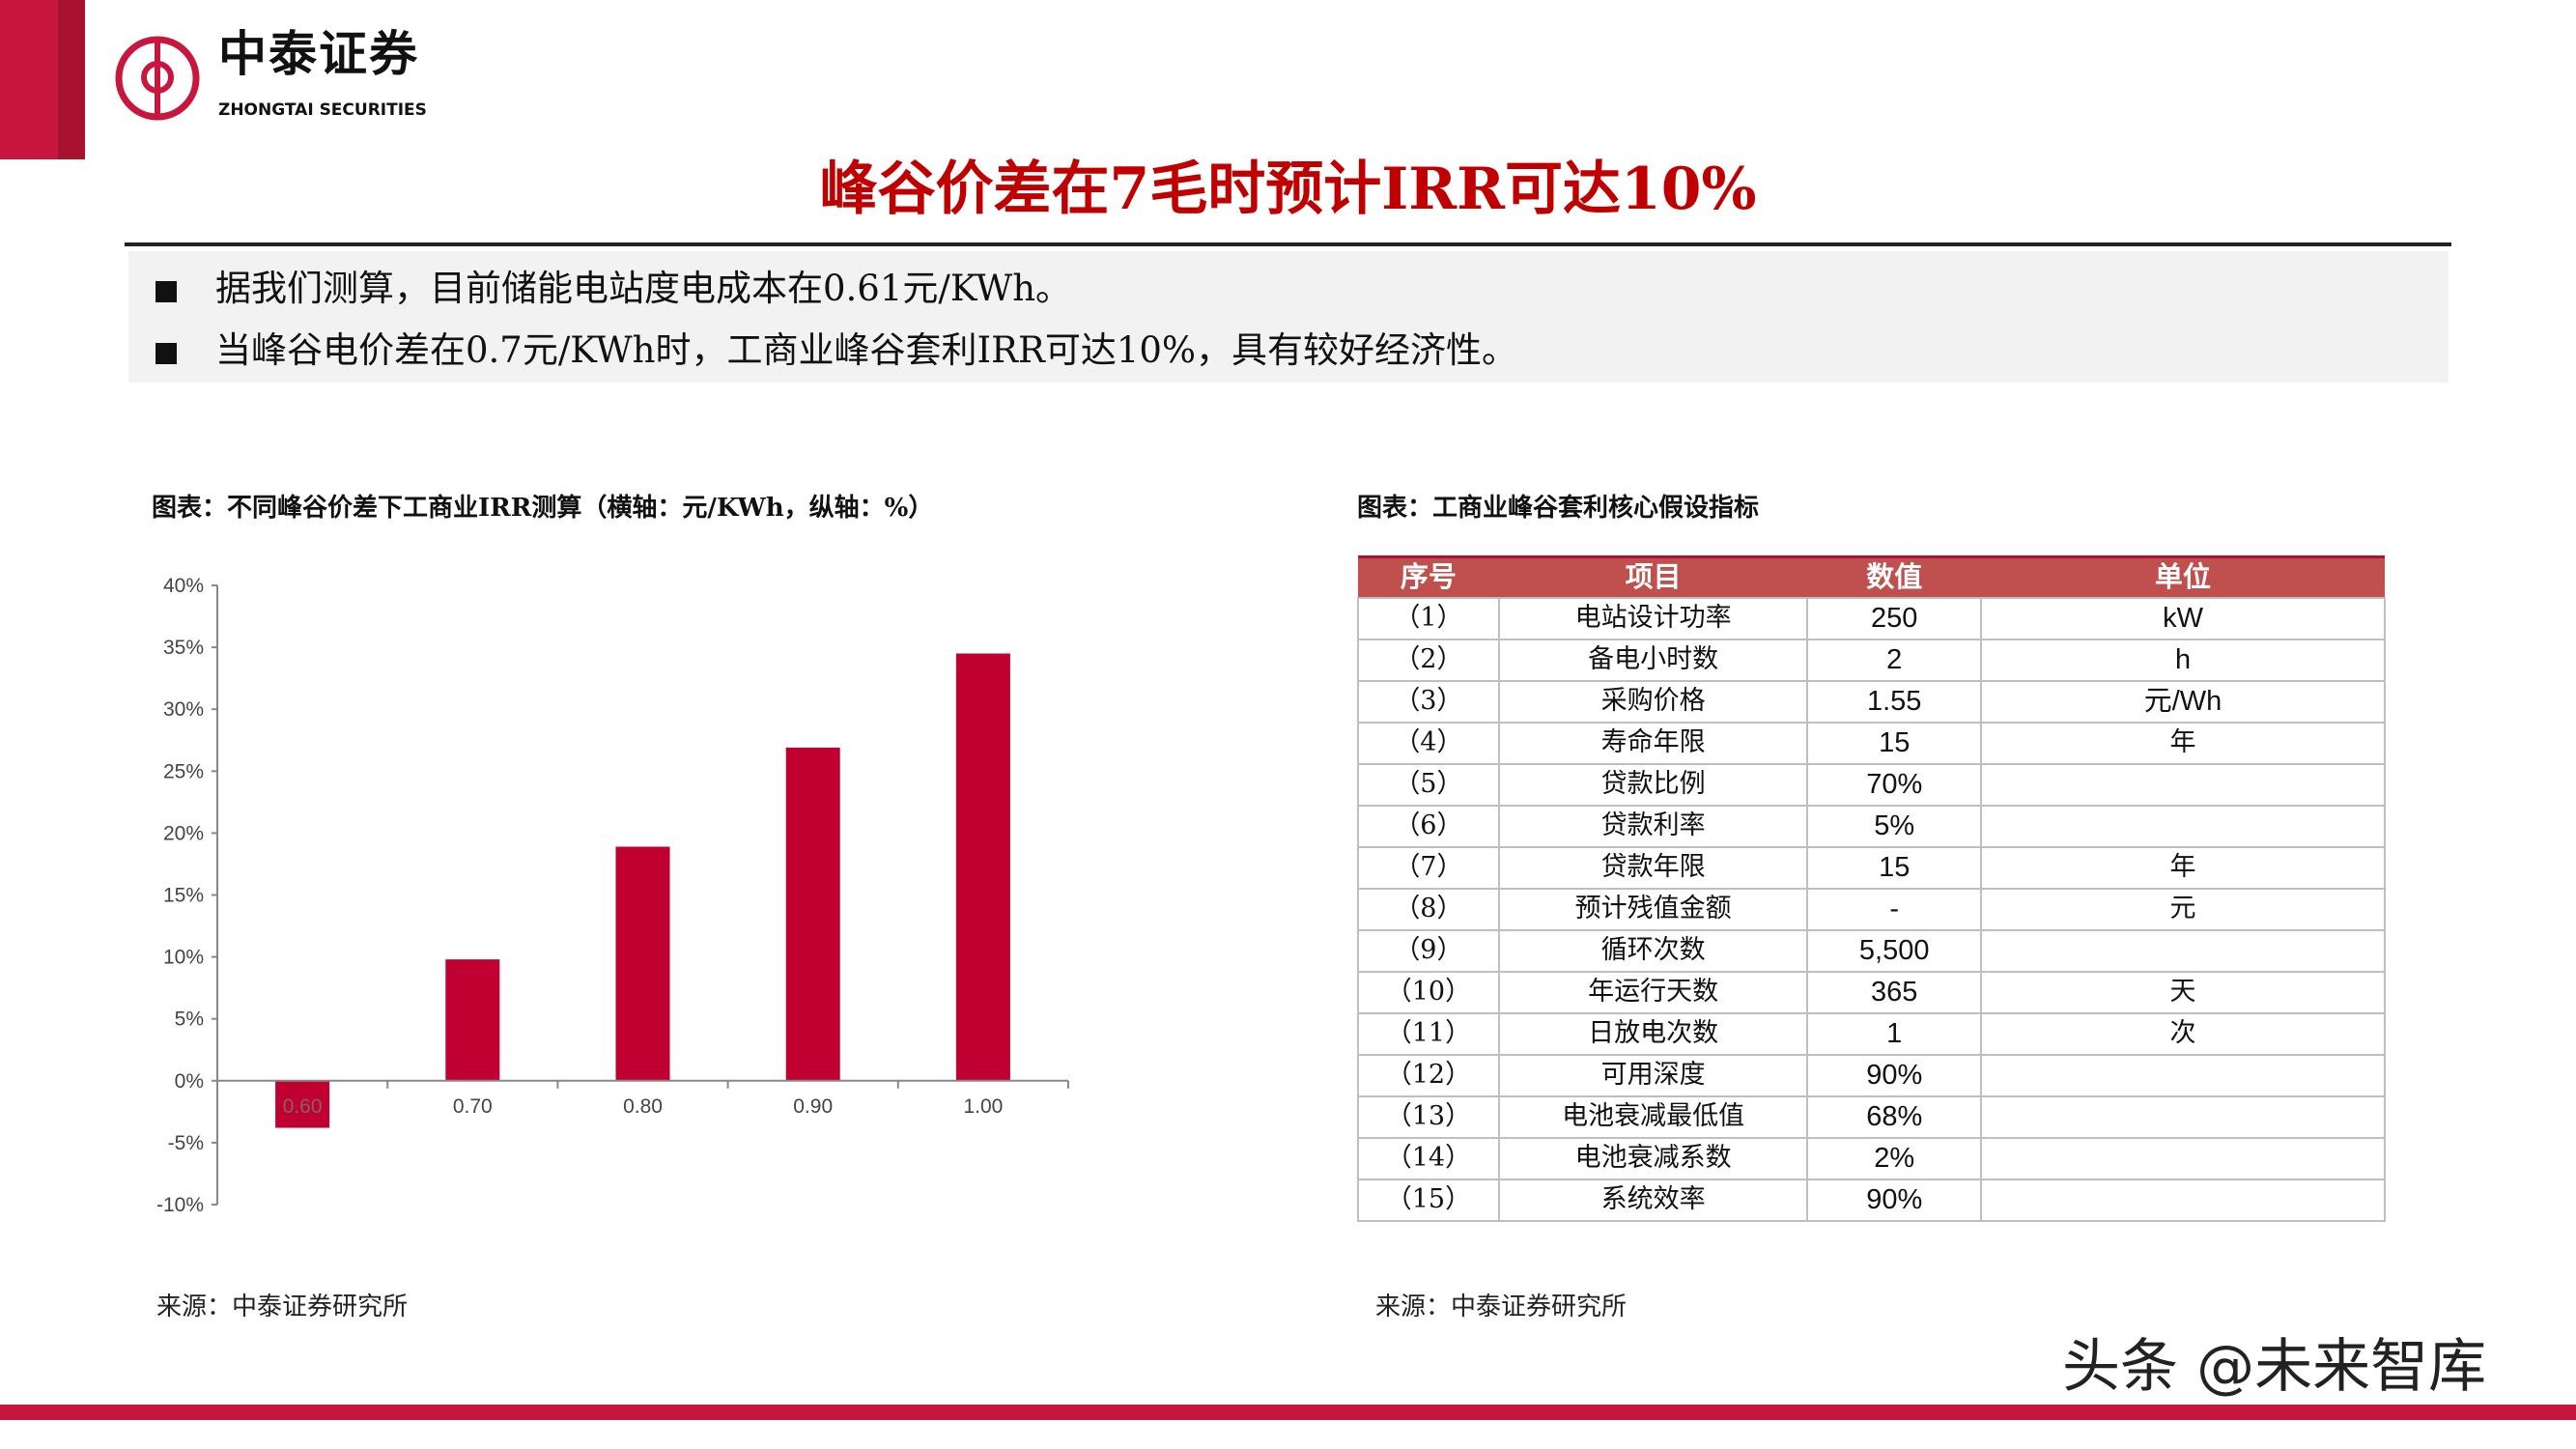 The image size is (2576, 1449). What do you see at coordinates (1894, 618) in the screenshot?
I see `item-value: 250` at bounding box center [1894, 618].